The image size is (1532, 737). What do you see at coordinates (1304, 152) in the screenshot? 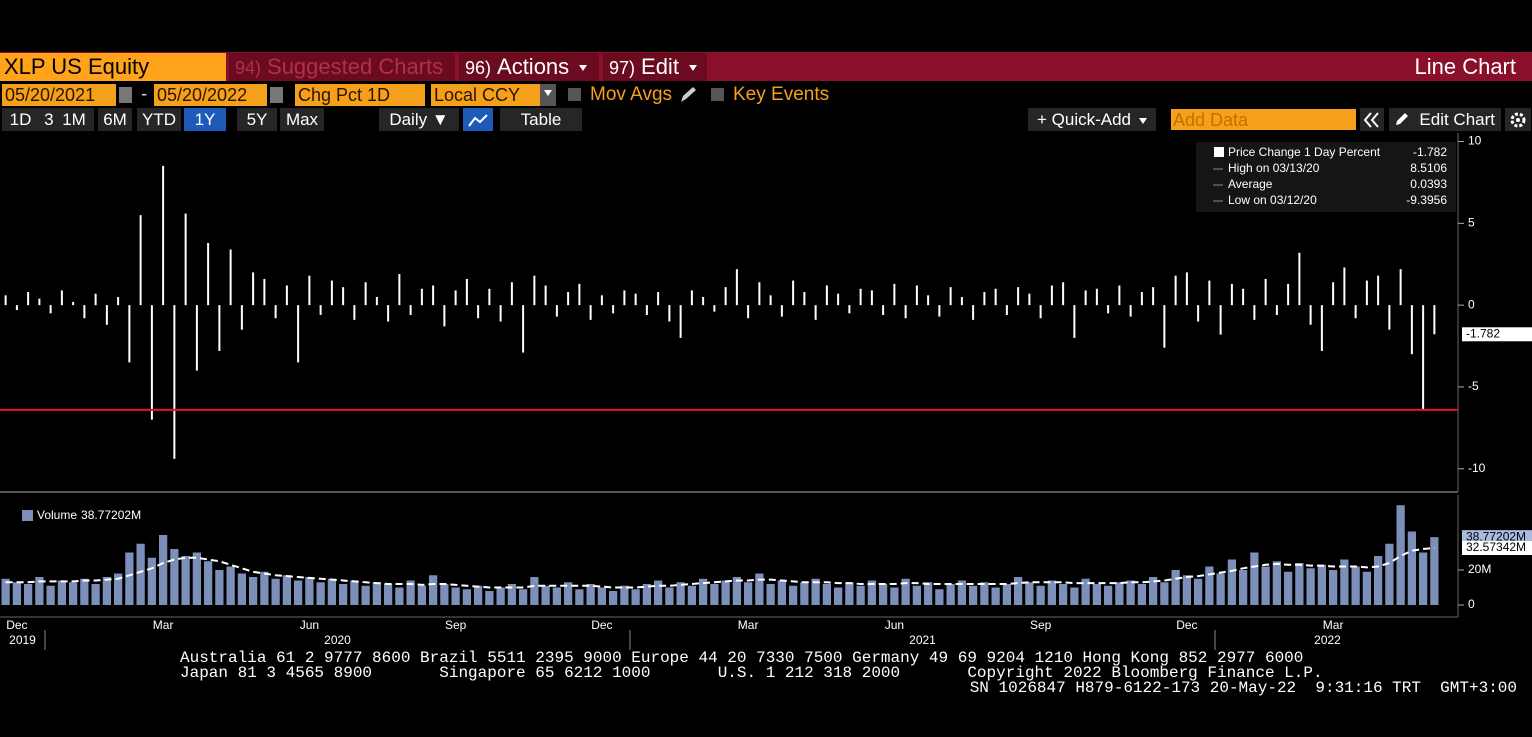
I see `legend-name: Price Change 1 Day Percent` at bounding box center [1304, 152].